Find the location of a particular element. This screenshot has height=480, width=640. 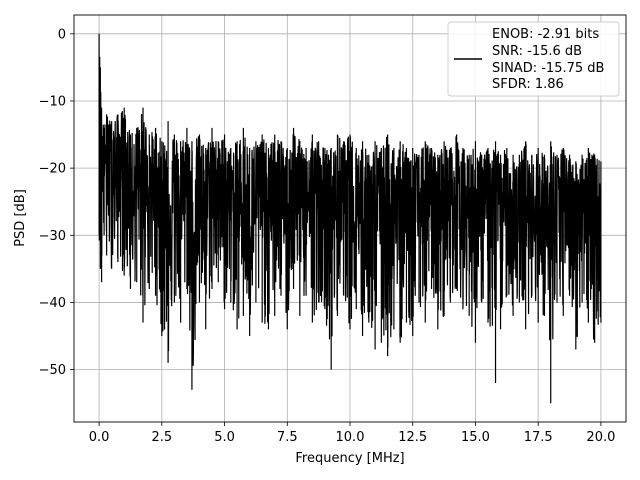

x-tick-label: 5.0 is located at coordinates (224, 437).